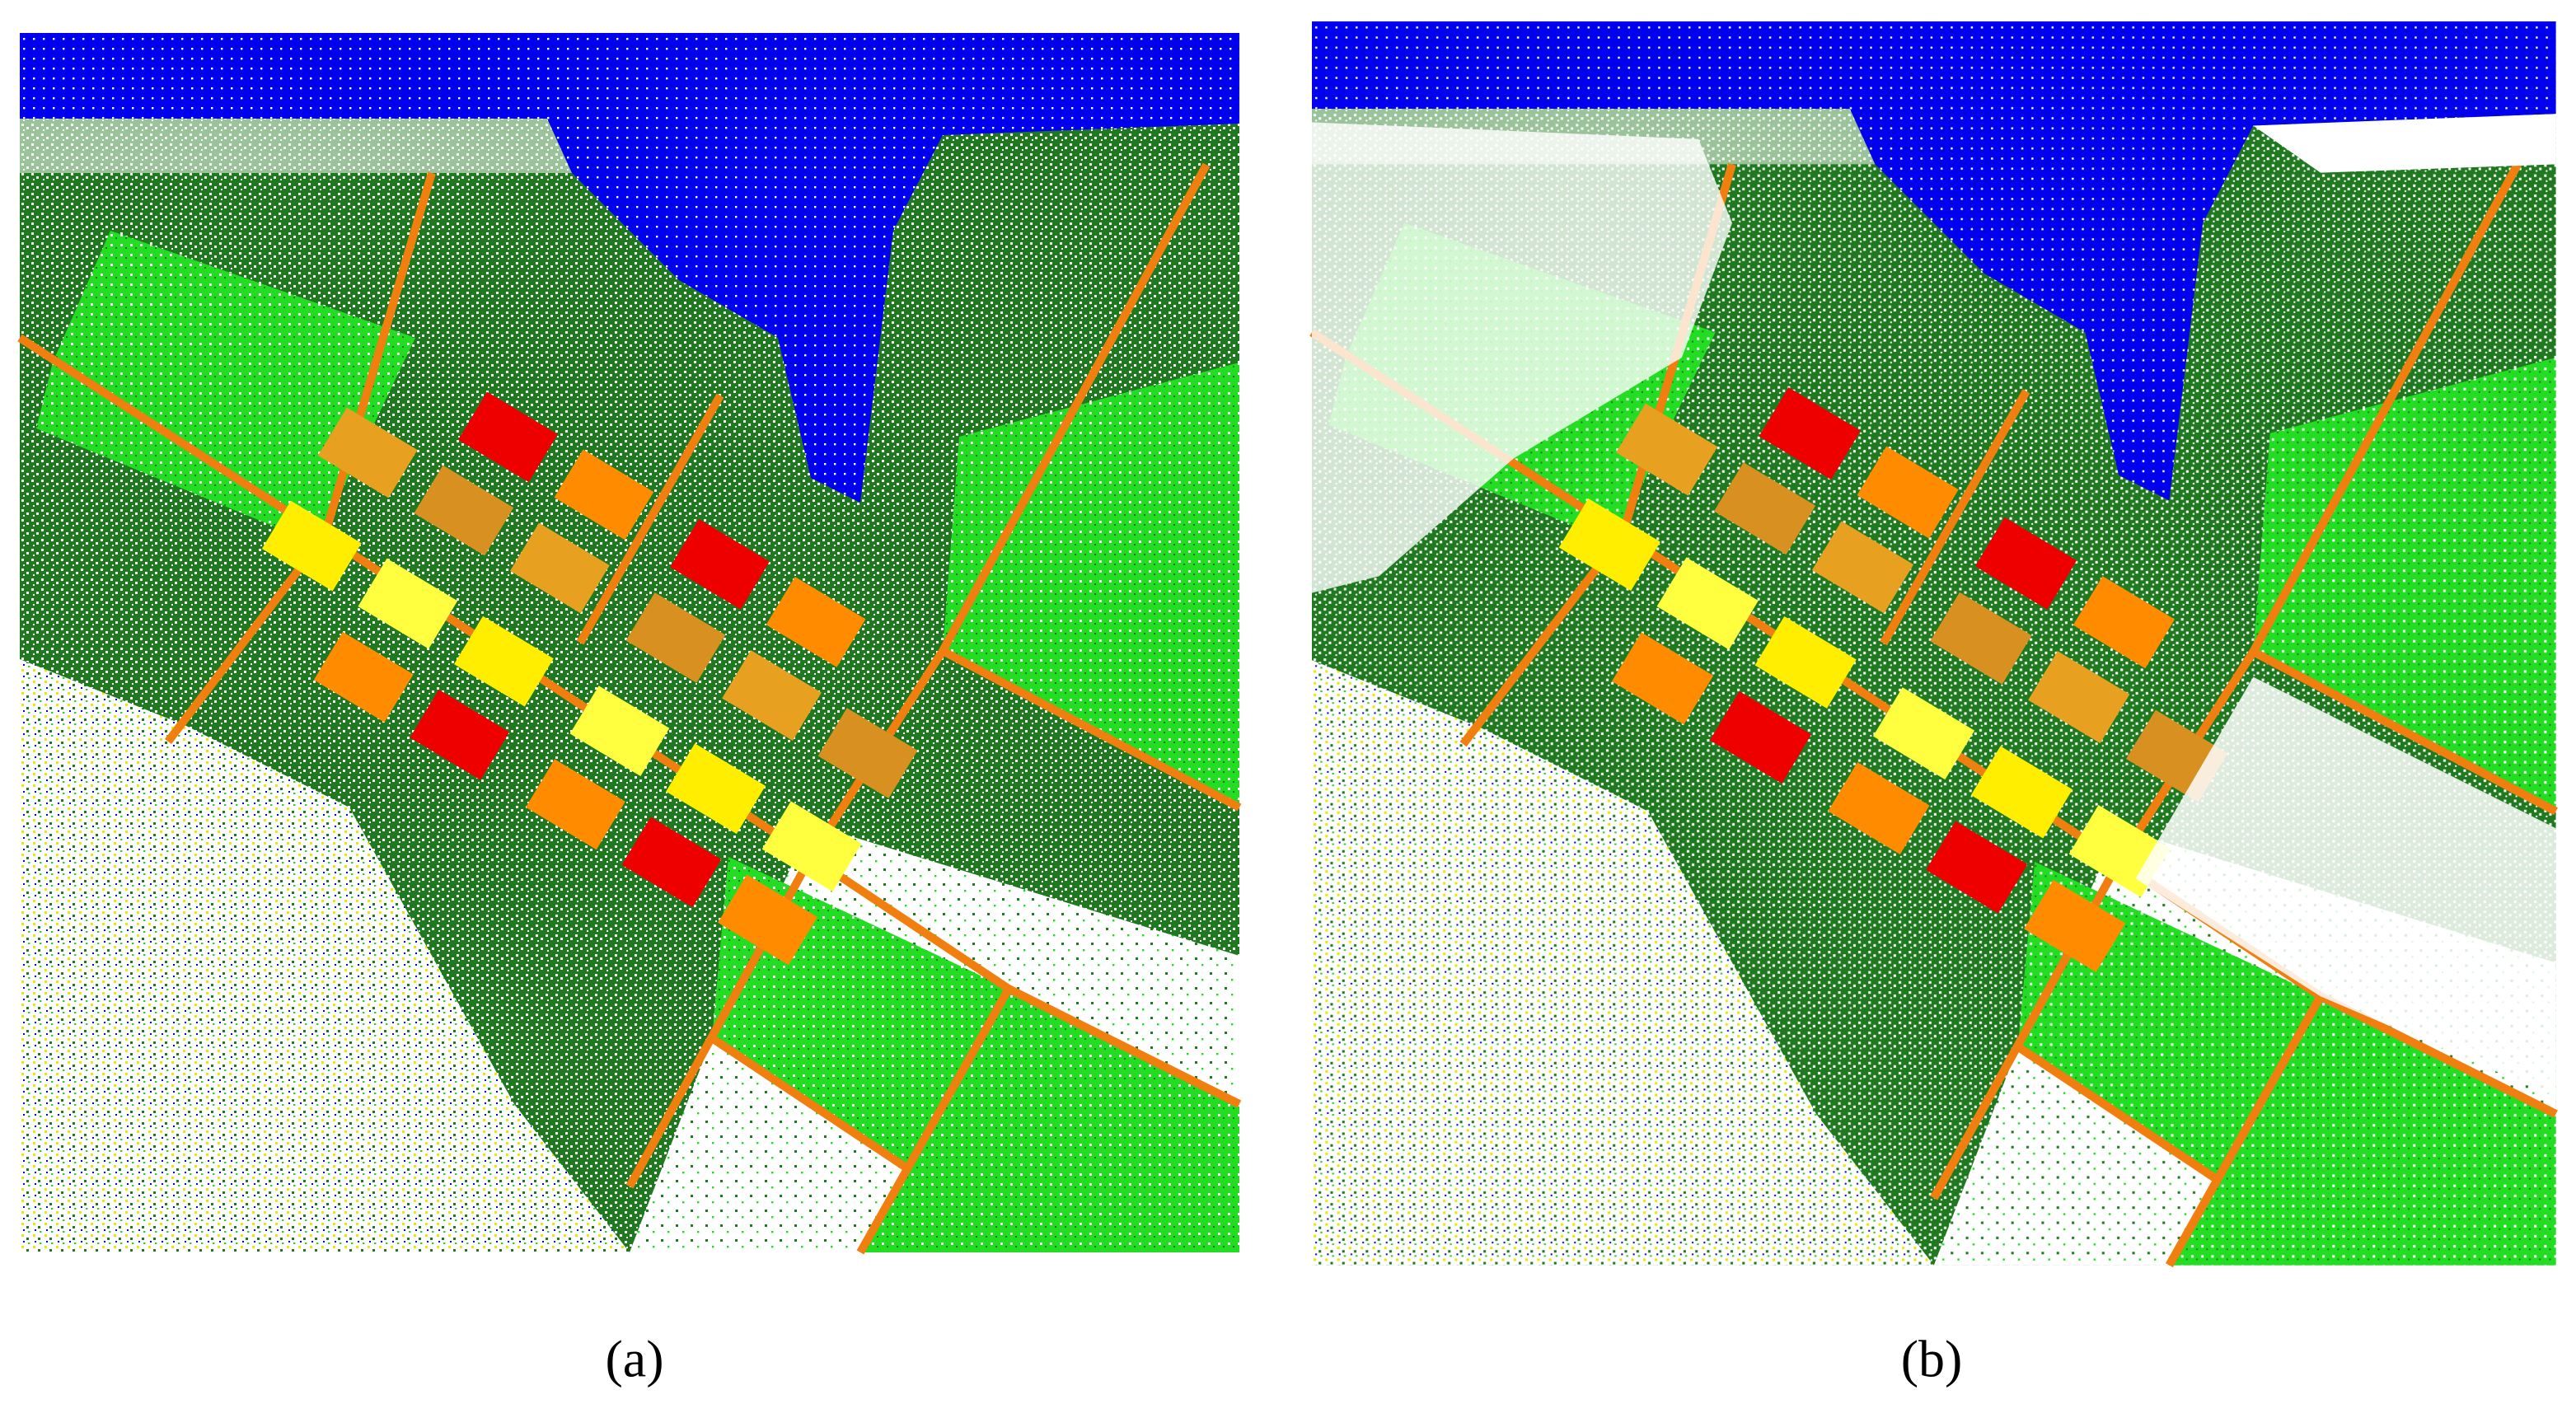  Describe the element at coordinates (634, 1359) in the screenshot. I see `panel-label: (a)` at that location.